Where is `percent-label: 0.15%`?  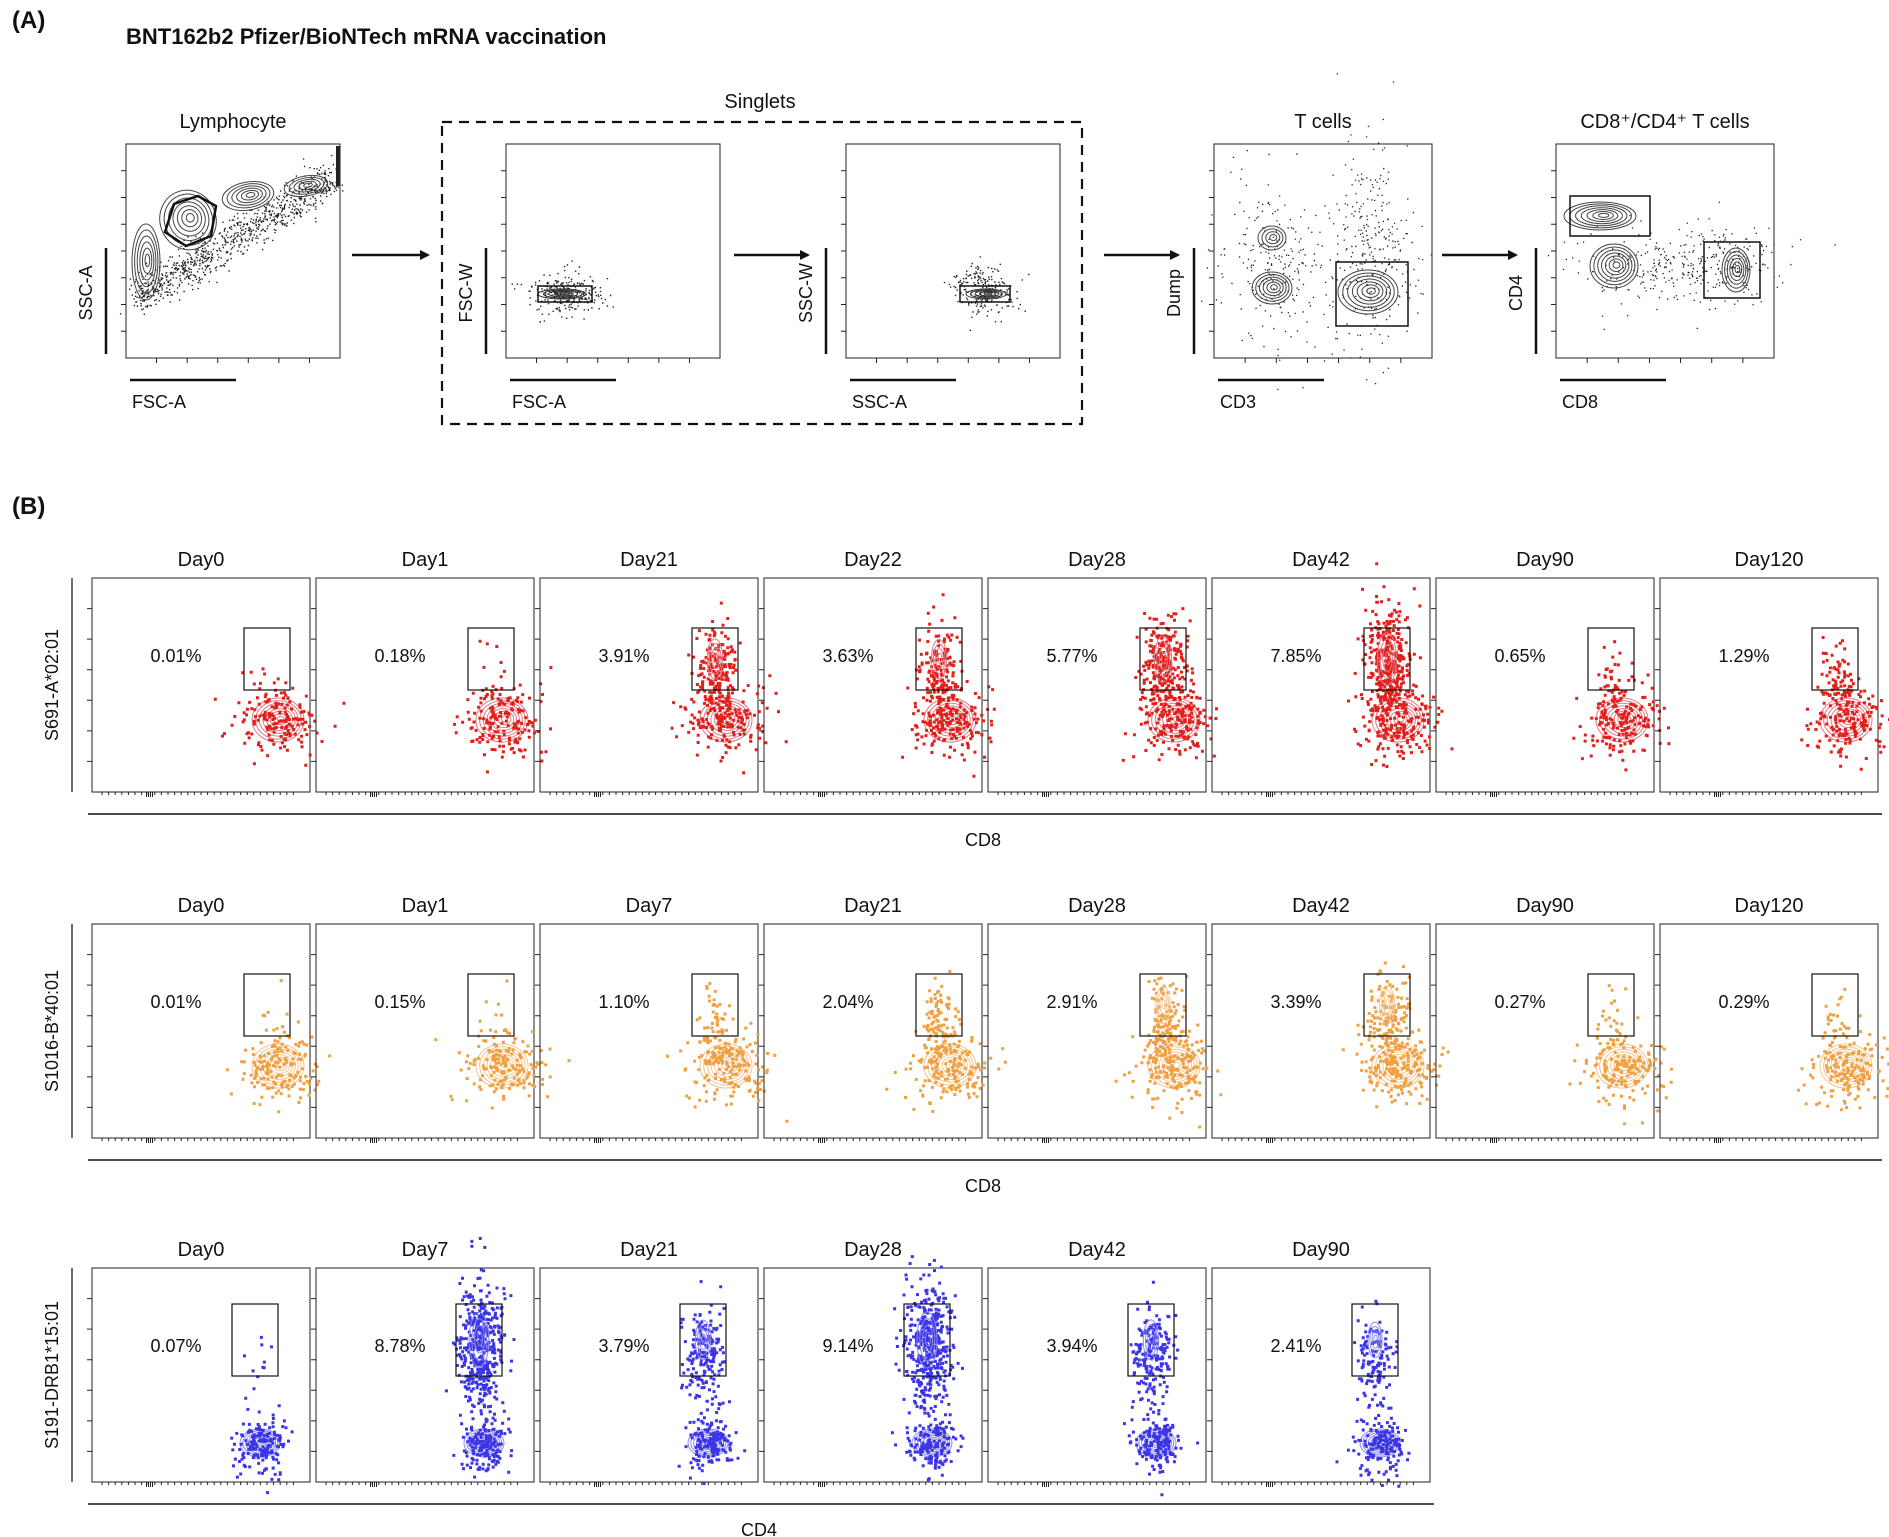 percent-label: 0.15% is located at coordinates (399, 1002).